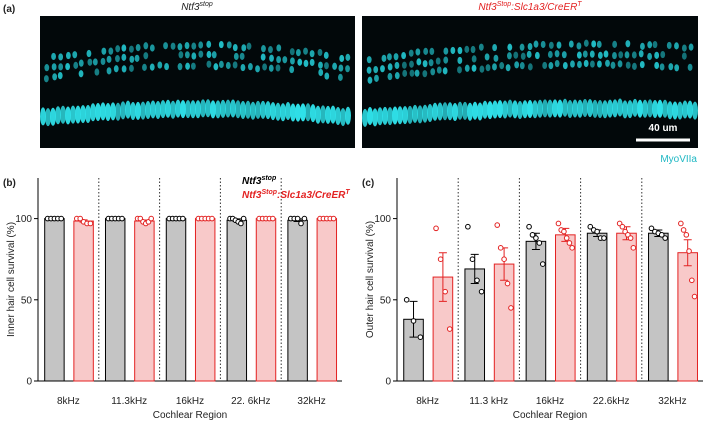 This screenshot has height=422, width=709. What do you see at coordinates (370, 279) in the screenshot?
I see `y-axis-label: Outer hair cell survival (%)` at bounding box center [370, 279].